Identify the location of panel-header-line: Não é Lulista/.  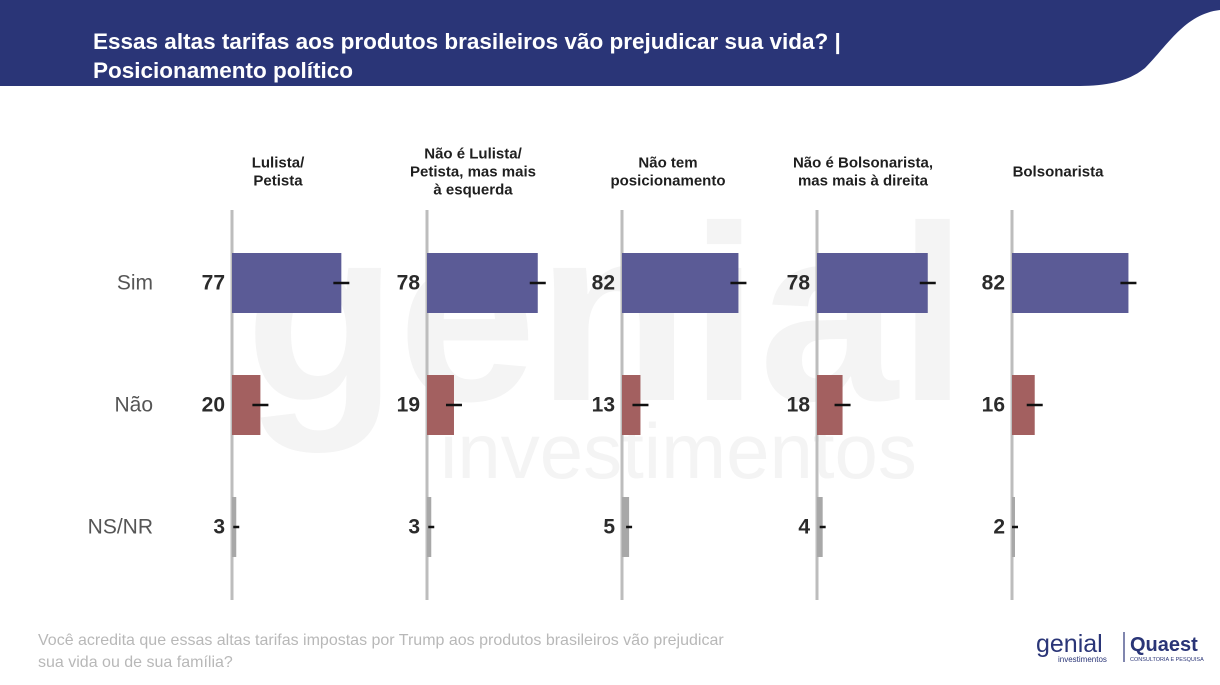
(473, 154).